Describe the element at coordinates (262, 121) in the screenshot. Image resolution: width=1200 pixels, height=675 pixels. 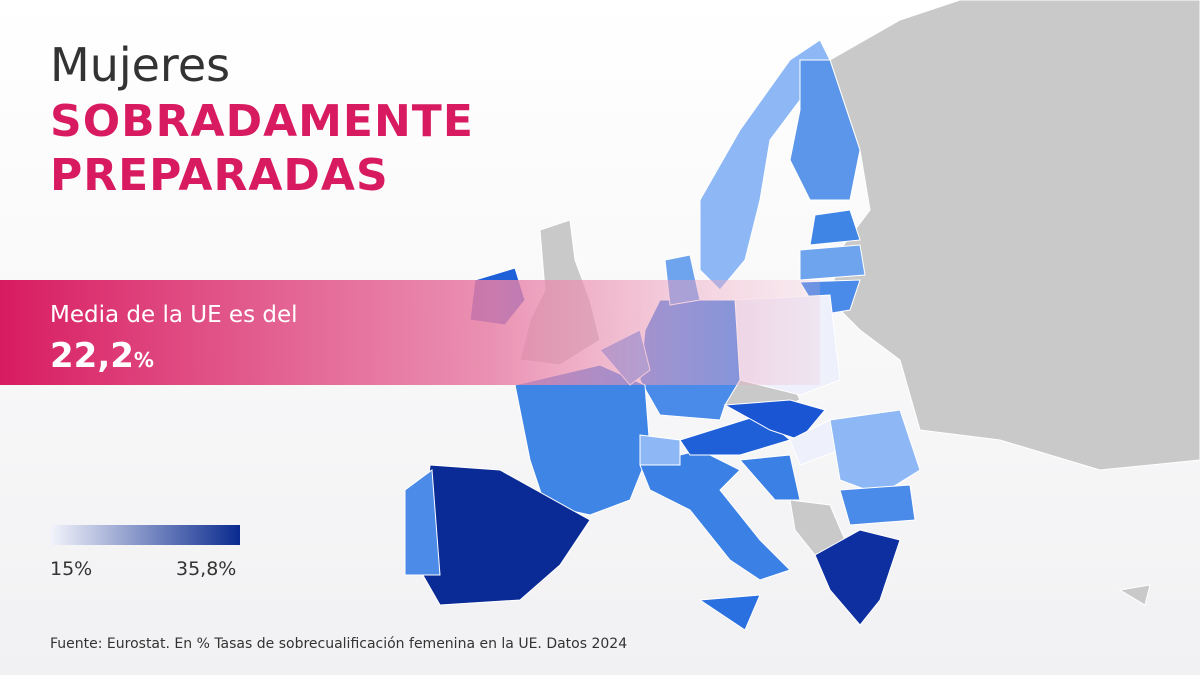
I see `title-highlight: SOBRADAMENTE` at that location.